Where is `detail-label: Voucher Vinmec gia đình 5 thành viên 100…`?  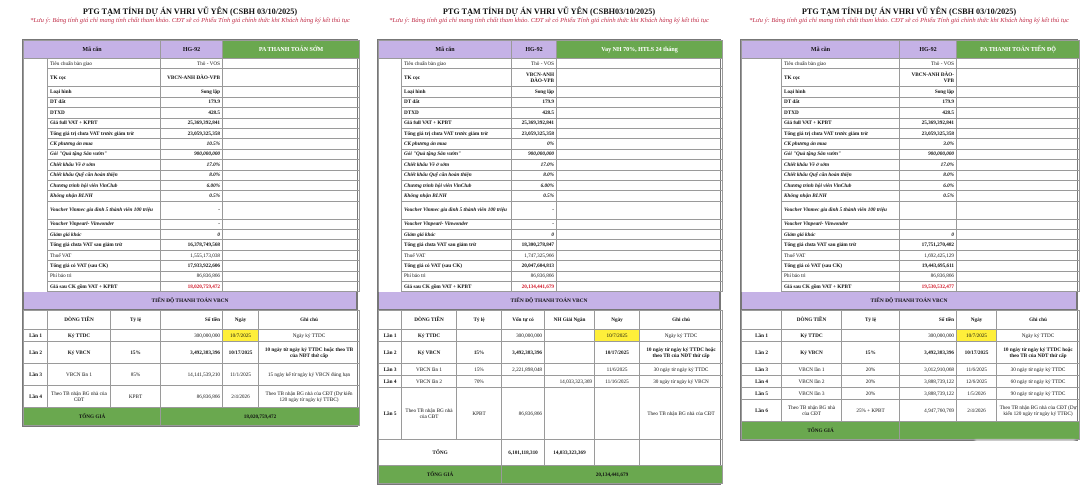 detail-label: Voucher Vinmec gia đình 5 thành viên 100… is located at coordinates (104, 210).